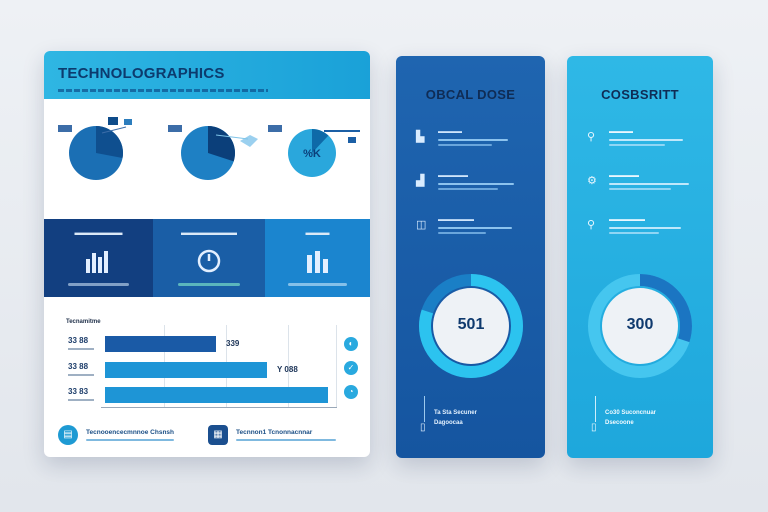  What do you see at coordinates (98, 284) in the screenshot?
I see `kpi-tile-1-caption` at bounding box center [98, 284].